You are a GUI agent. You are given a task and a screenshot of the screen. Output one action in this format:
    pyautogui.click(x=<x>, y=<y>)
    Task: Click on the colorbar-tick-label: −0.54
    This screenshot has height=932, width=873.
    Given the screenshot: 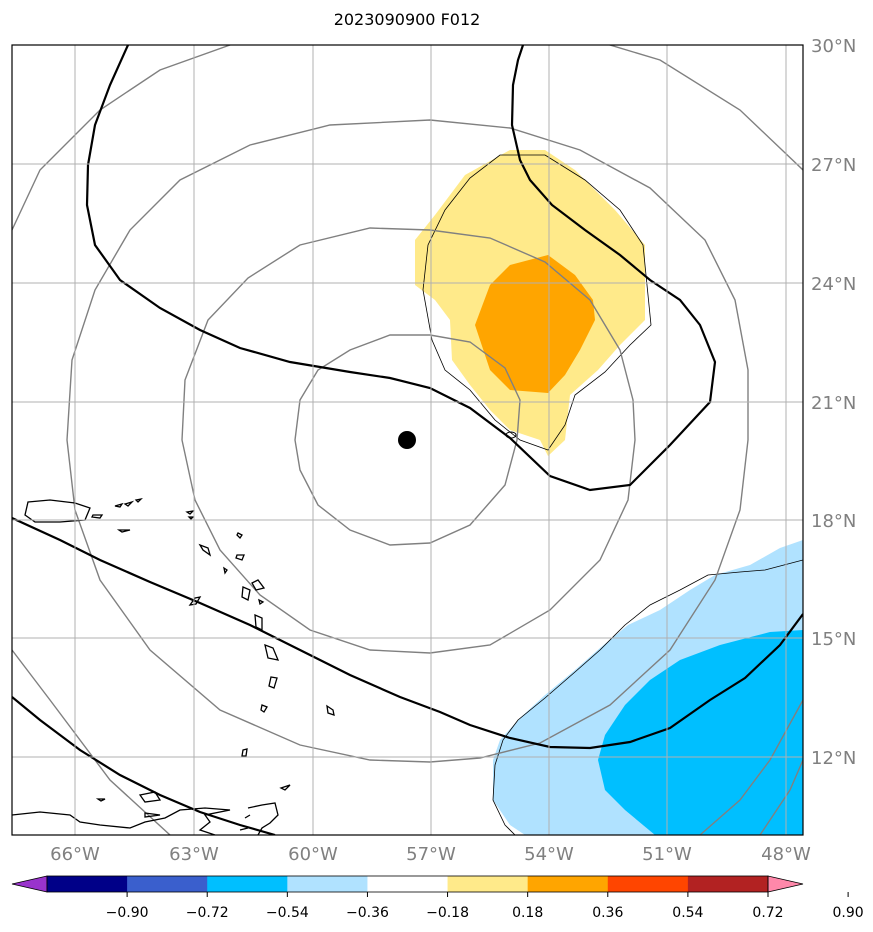 What is the action you would take?
    pyautogui.click(x=287, y=913)
    